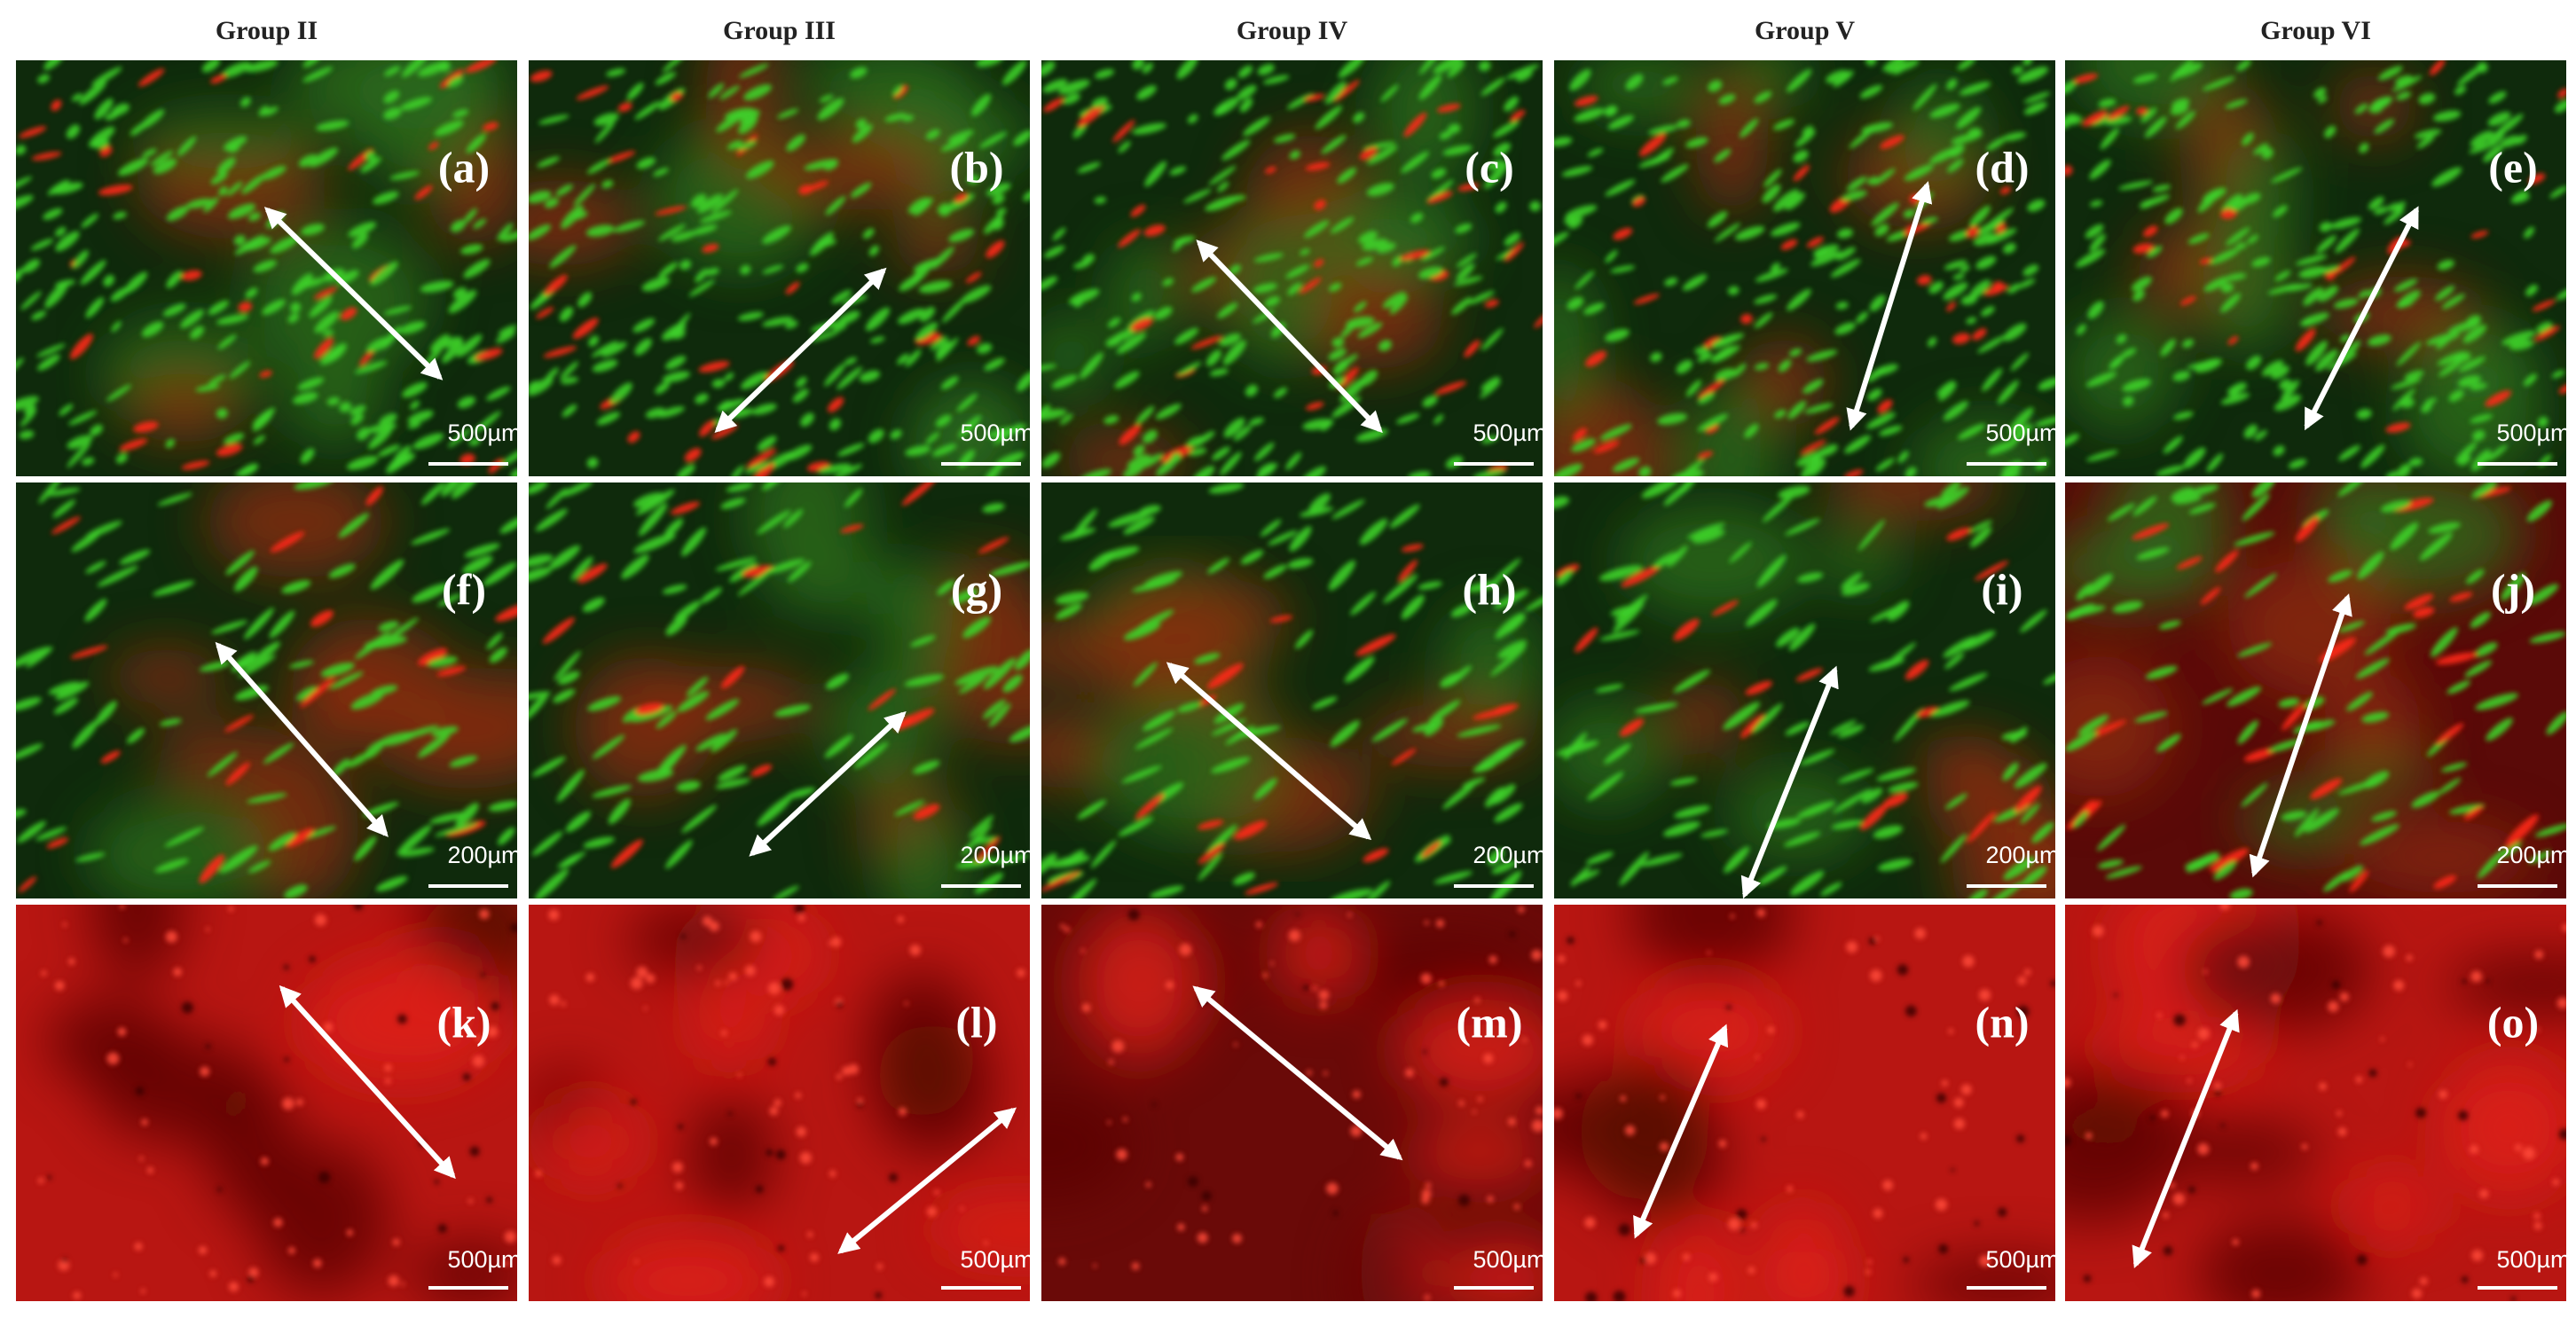  I want to click on orientation-arrow, so click(302, 739).